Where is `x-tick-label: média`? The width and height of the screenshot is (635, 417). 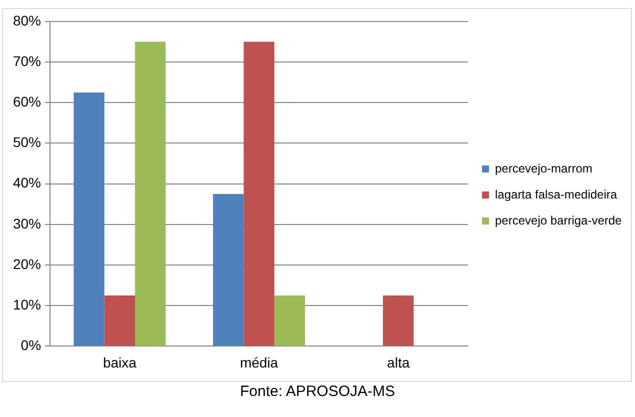
x-tick-label: média is located at coordinates (259, 362).